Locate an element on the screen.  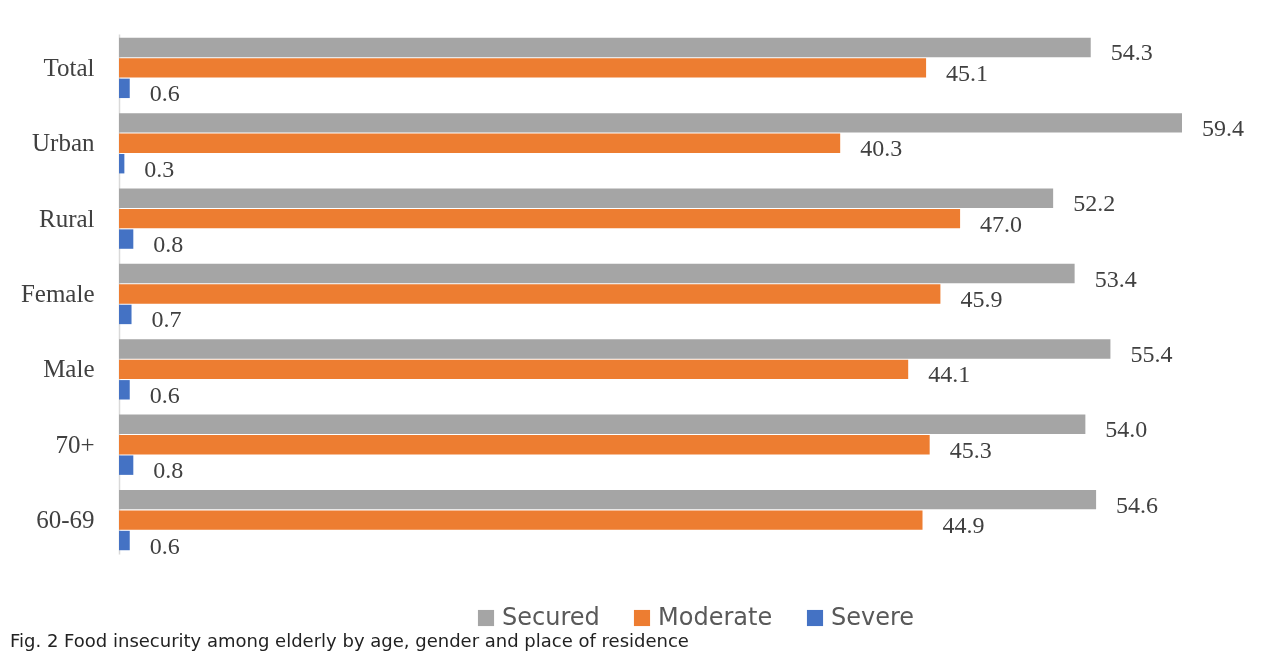
data-label: 53.4 is located at coordinates (1115, 278).